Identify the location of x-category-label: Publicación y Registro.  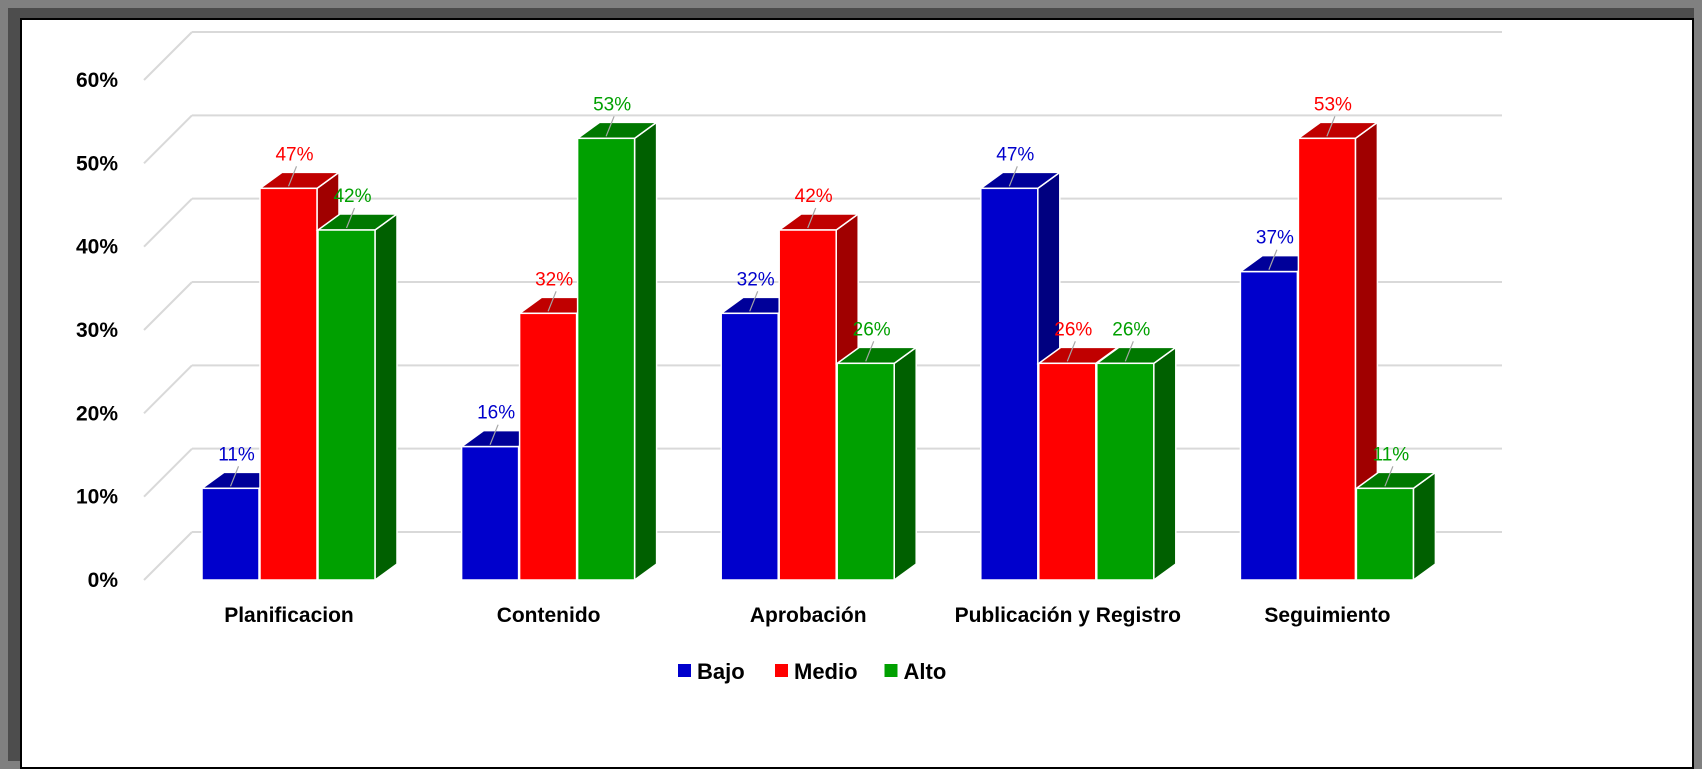
(1068, 615).